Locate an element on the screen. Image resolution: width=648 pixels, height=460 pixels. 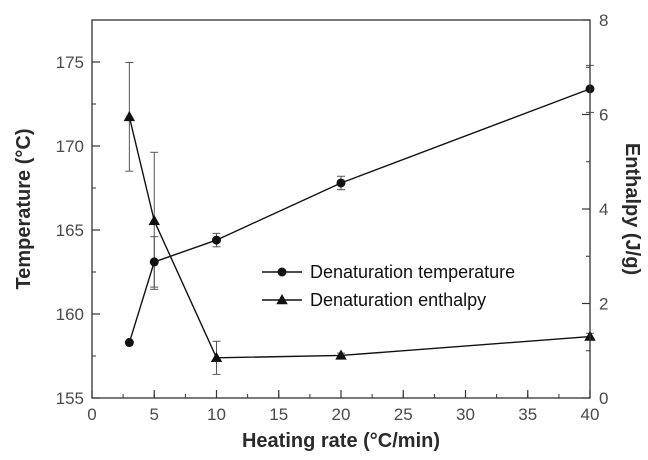
legend-temperature-label: Denaturation temperature is located at coordinates (412, 272).